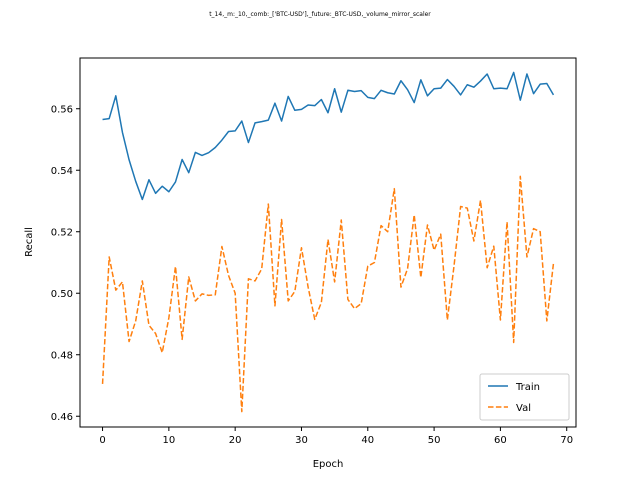  Describe the element at coordinates (62, 356) in the screenshot. I see `y-tick-label: 0.48` at that location.